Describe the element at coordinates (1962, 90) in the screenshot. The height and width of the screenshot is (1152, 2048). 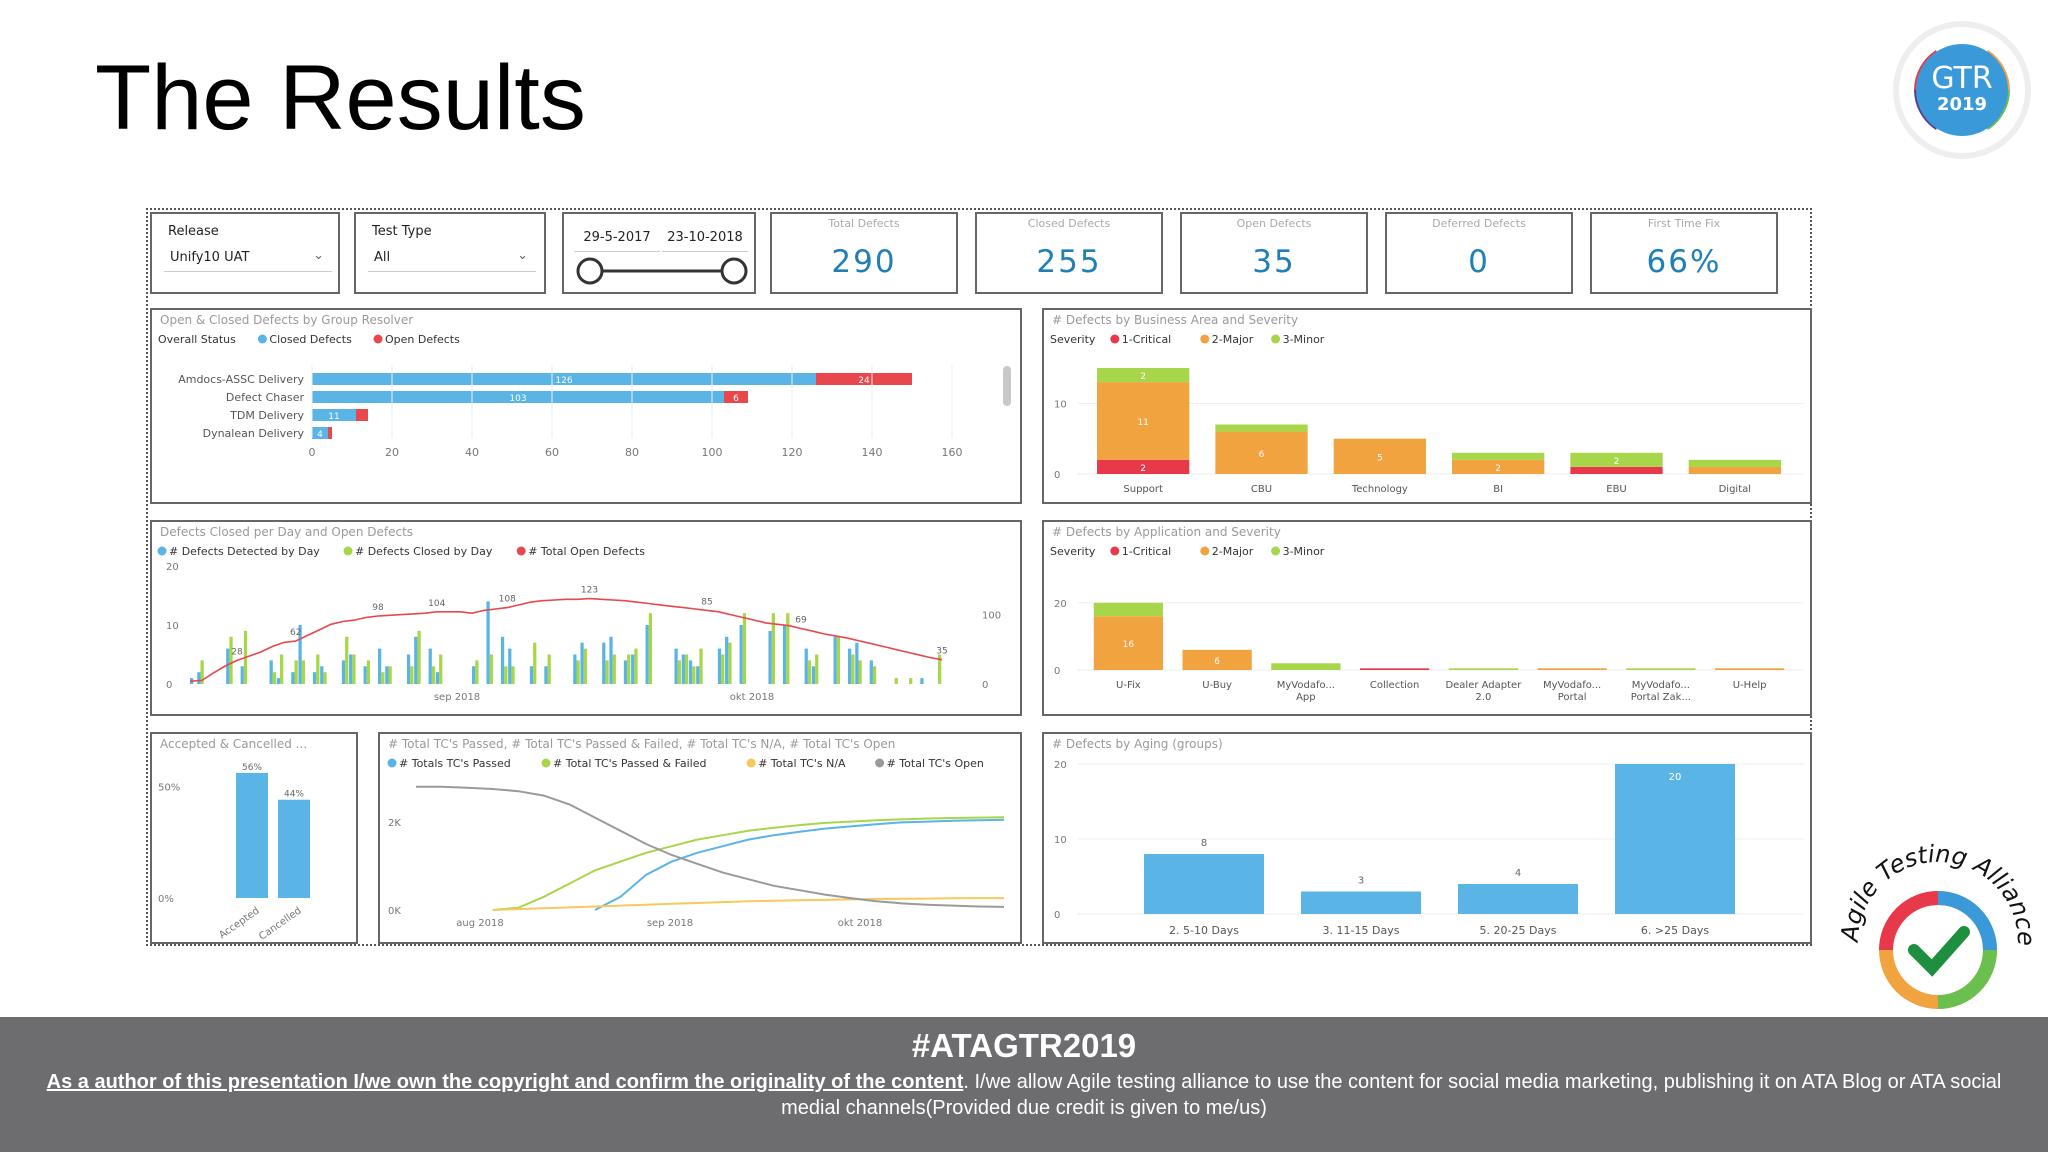
I see `gtr-logo: GTR 2019` at that location.